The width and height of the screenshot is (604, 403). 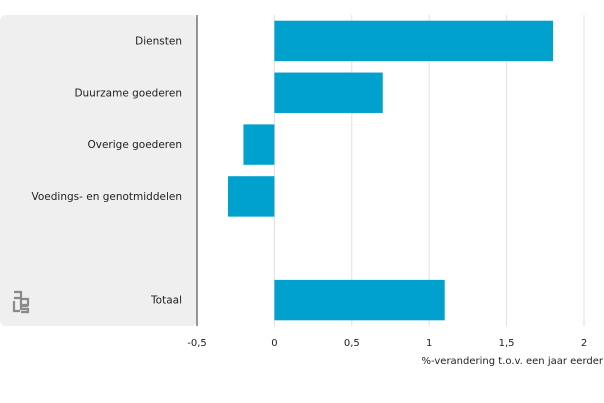 I want to click on x-tick-label: 0,5, so click(x=352, y=343).